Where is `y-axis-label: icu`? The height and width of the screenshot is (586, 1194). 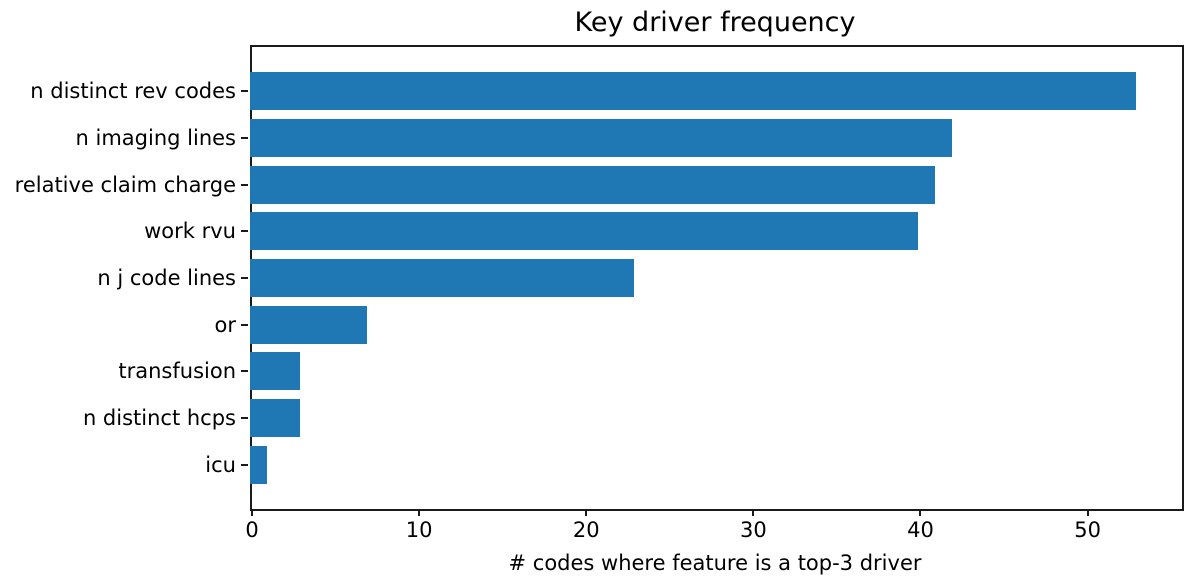 y-axis-label: icu is located at coordinates (220, 464).